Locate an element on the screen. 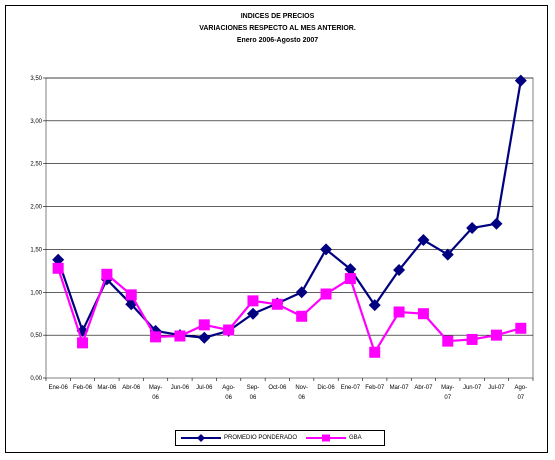  x-tick-label: Ene-07 is located at coordinates (351, 388).